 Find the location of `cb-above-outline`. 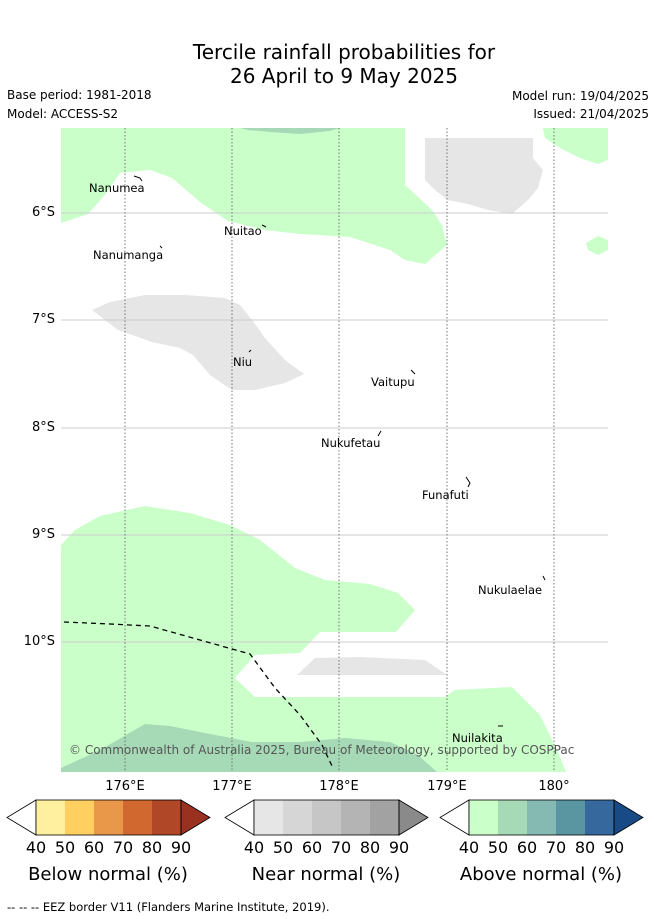

cb-above-outline is located at coordinates (541, 817).